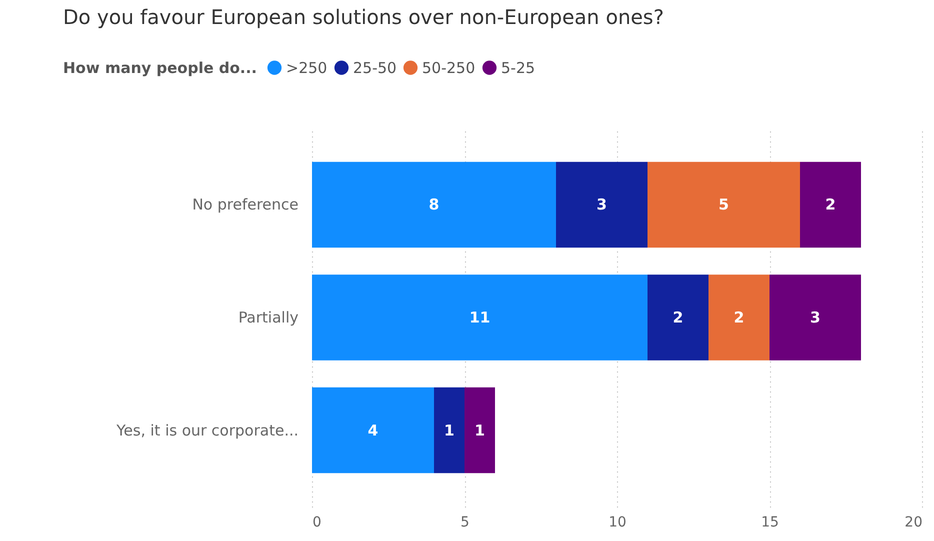  What do you see at coordinates (723, 205) in the screenshot?
I see `data-label: 5` at bounding box center [723, 205].